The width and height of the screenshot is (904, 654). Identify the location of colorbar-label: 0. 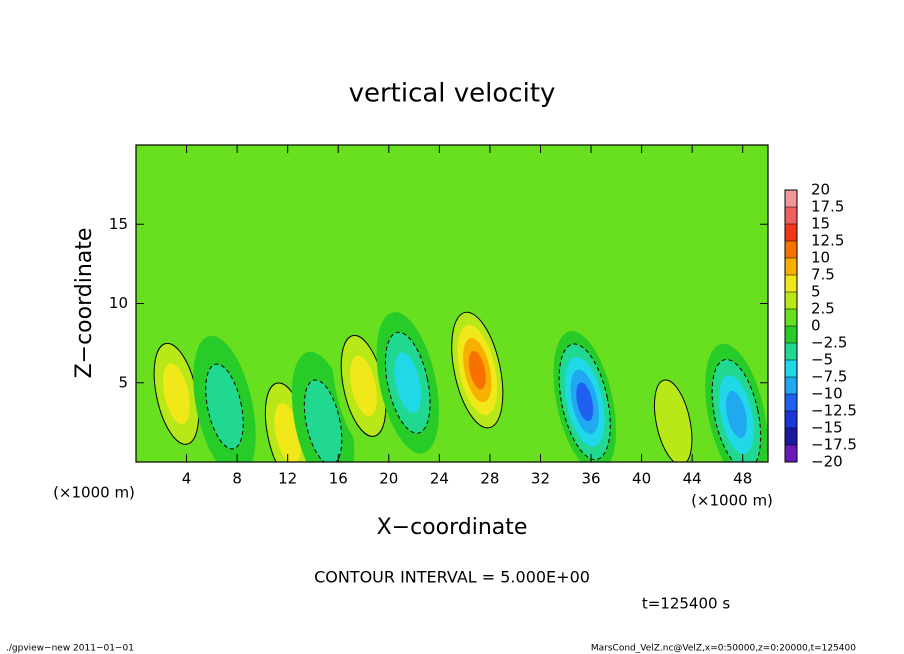
(816, 326).